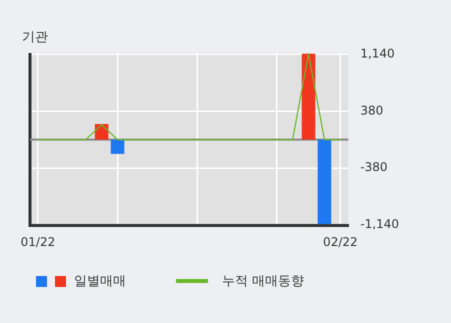 The image size is (451, 323). I want to click on x-tick-label: 02/22, so click(340, 241).